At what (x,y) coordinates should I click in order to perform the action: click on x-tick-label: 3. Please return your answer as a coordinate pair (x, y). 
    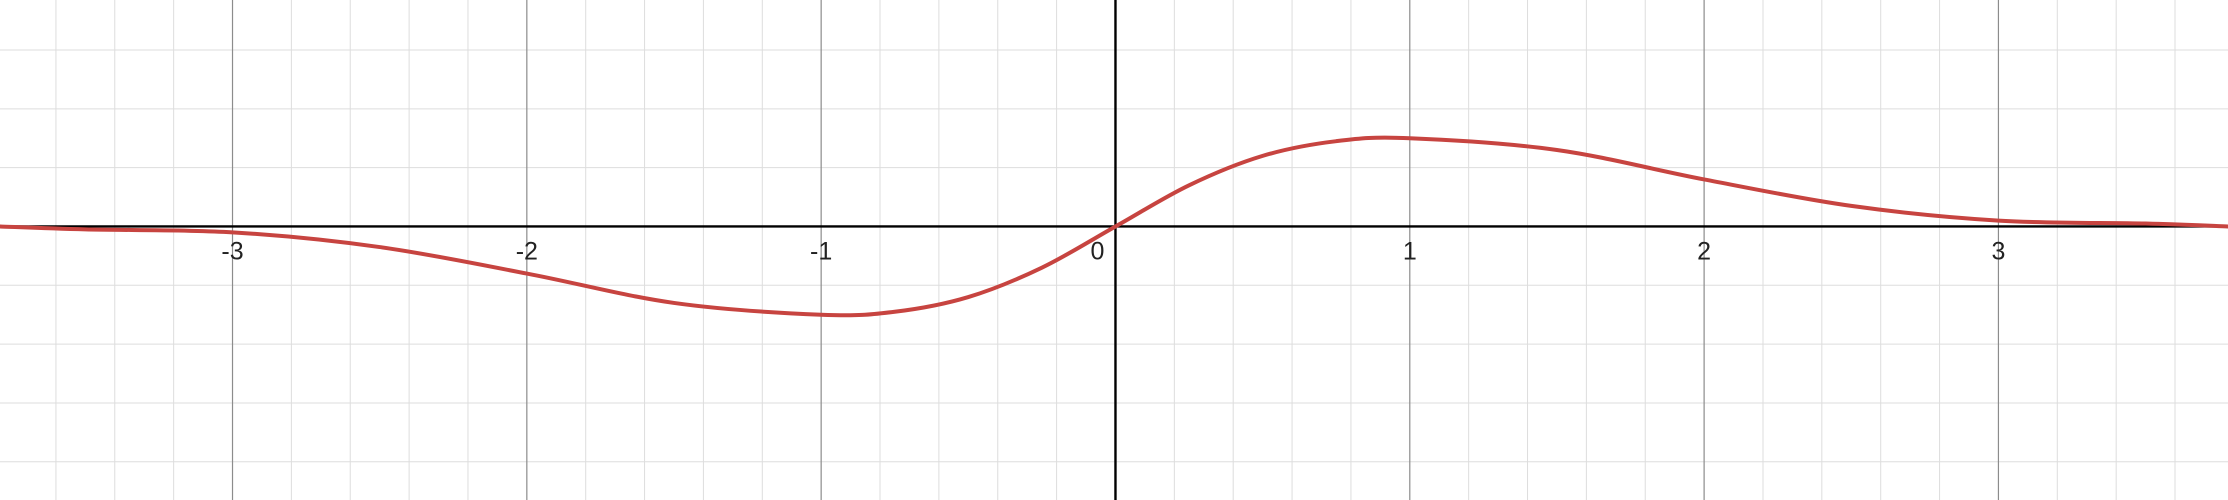
    Looking at the image, I should click on (1998, 251).